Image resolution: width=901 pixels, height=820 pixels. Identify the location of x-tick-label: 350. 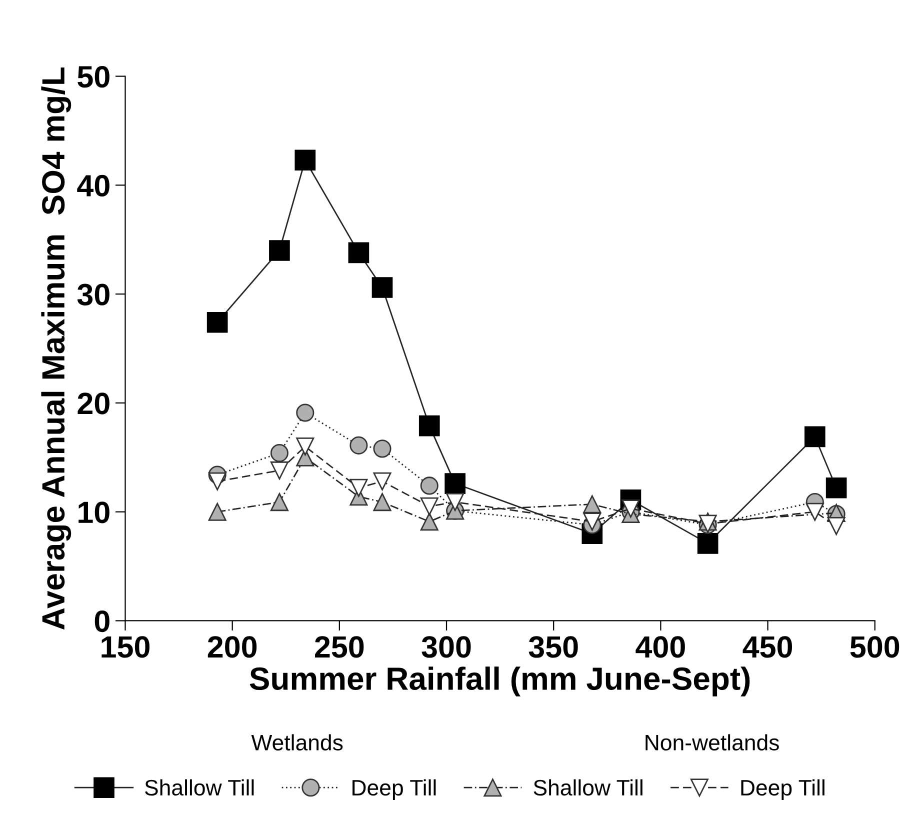
(553, 647).